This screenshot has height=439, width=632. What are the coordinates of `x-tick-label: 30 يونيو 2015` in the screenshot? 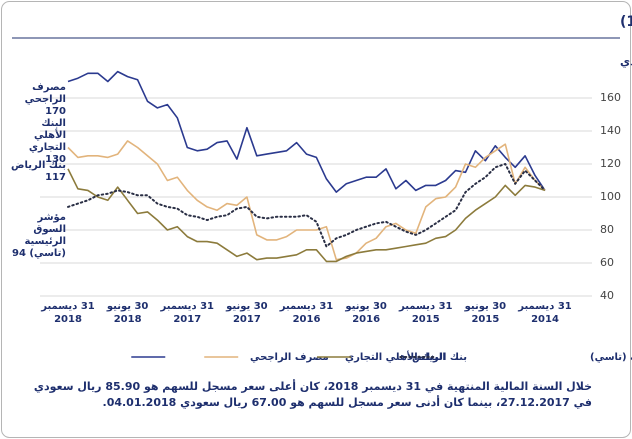 It's located at (485, 313).